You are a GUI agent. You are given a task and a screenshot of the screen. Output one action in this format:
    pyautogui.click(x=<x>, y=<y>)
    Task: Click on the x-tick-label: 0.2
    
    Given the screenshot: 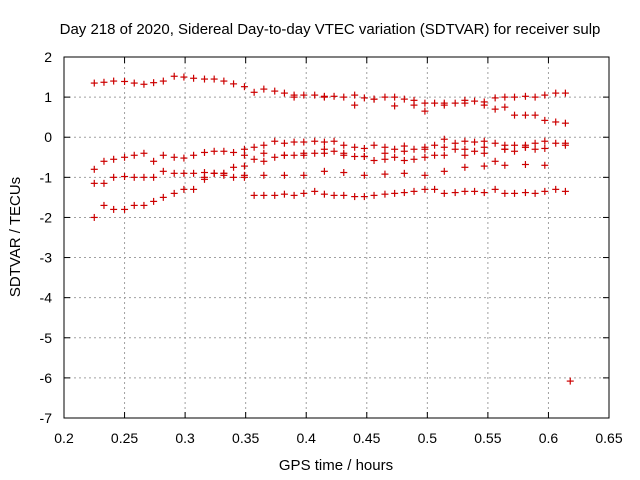 What is the action you would take?
    pyautogui.click(x=64, y=438)
    